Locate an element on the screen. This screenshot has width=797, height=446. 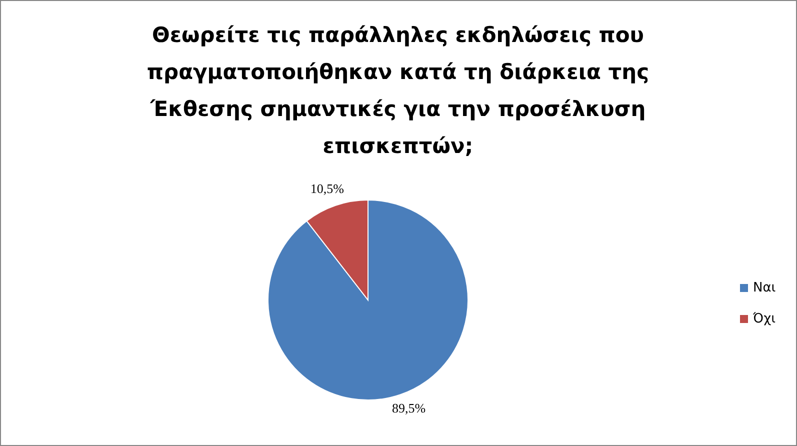
legend-label: Ναι is located at coordinates (764, 288).